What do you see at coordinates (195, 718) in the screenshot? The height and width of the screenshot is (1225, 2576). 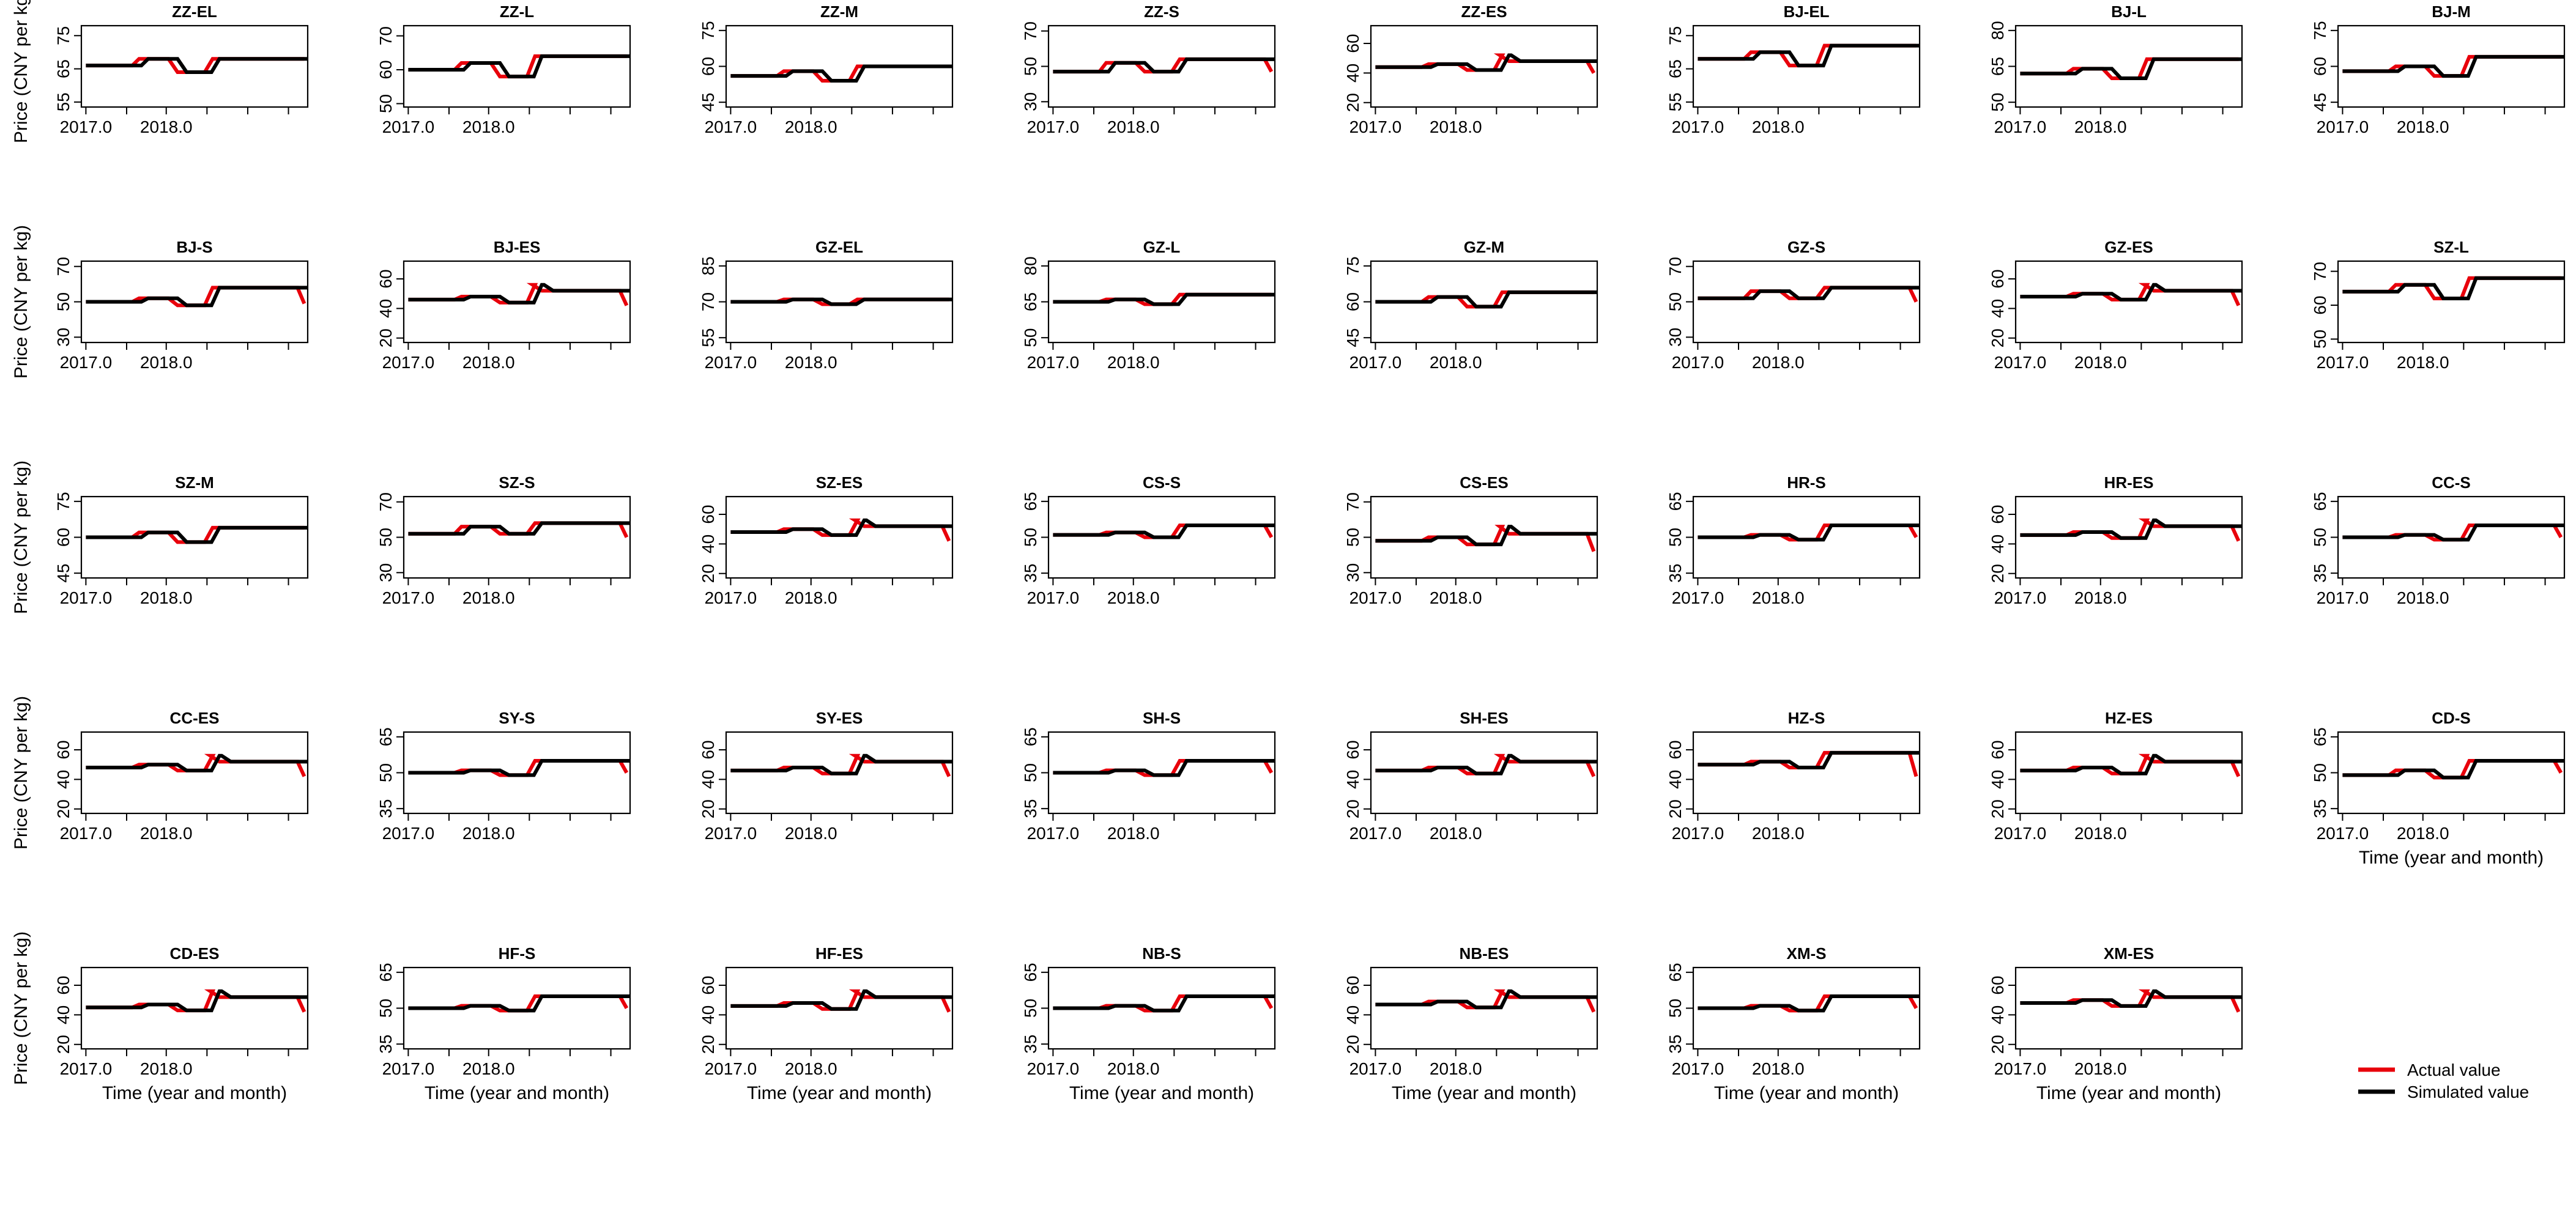 I see `panel-title: CC-ES` at bounding box center [195, 718].